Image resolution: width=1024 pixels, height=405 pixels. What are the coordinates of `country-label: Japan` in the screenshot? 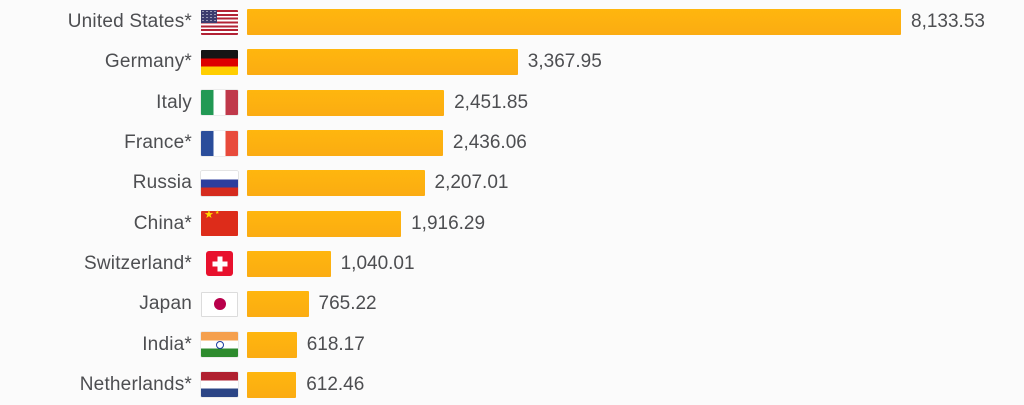 It's located at (165, 304).